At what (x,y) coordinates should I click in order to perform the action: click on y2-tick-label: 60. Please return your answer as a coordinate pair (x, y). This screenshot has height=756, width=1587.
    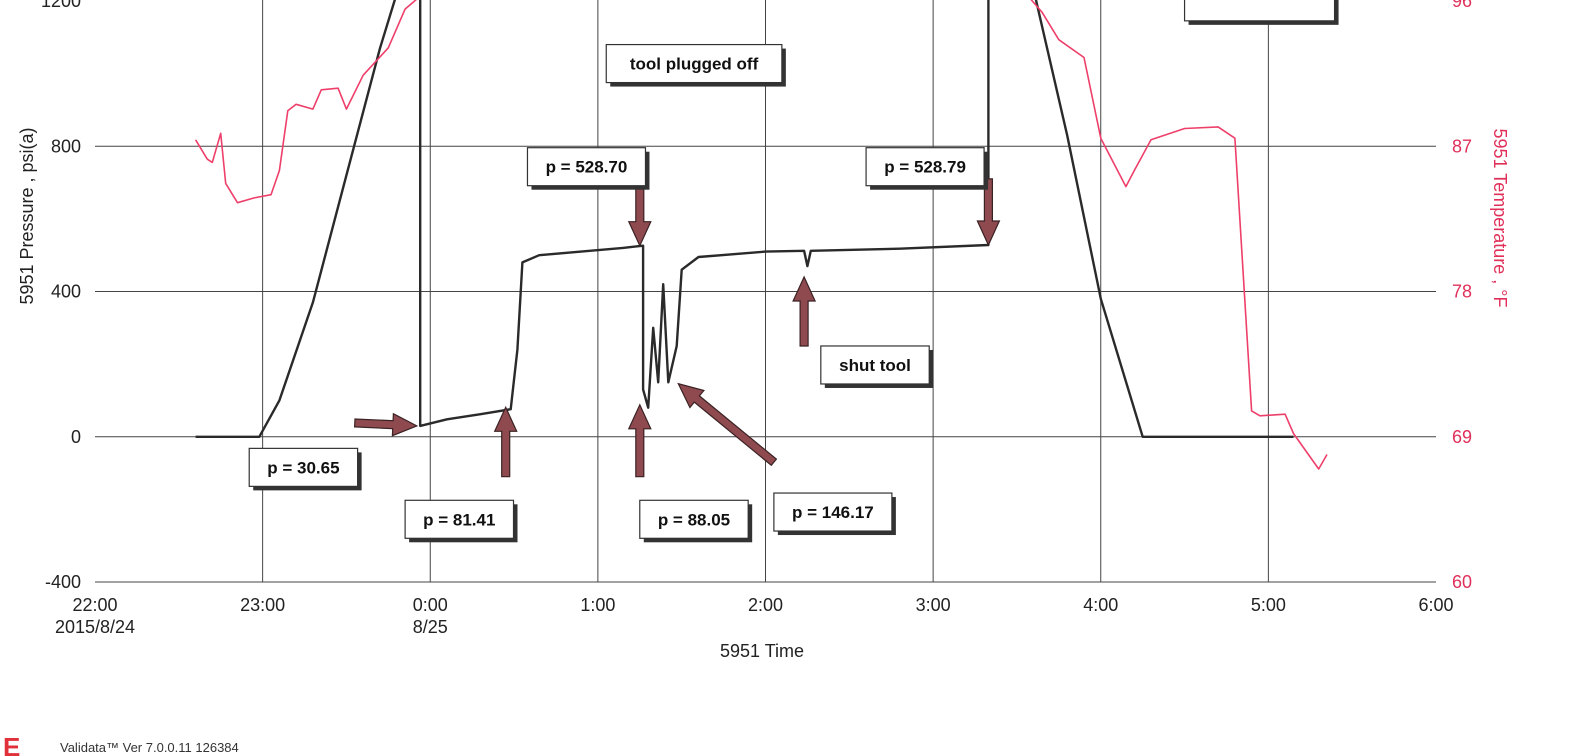
    Looking at the image, I should click on (1462, 582).